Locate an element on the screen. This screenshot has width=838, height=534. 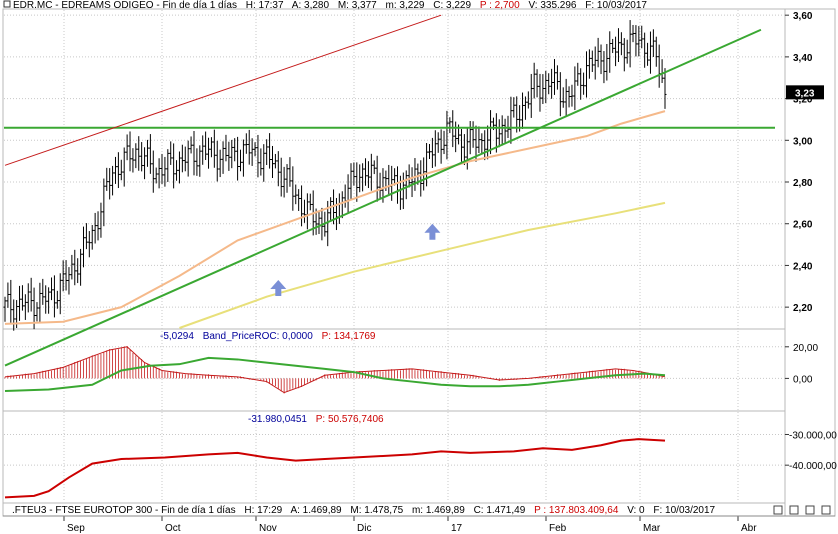
x-tick-label: Nov is located at coordinates (268, 528).